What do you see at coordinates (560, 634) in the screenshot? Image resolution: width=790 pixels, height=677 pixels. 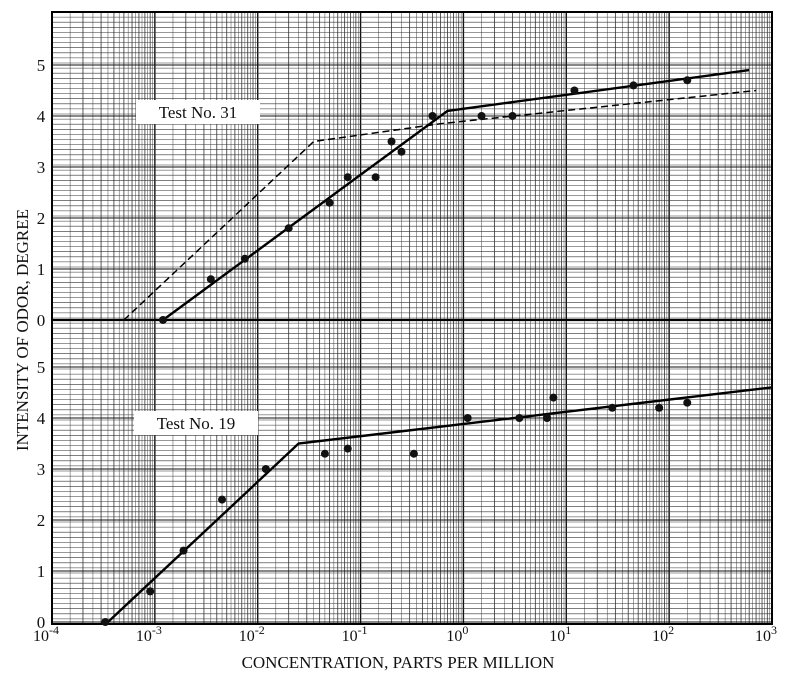 I see `x-tick-label: 10¹` at bounding box center [560, 634].